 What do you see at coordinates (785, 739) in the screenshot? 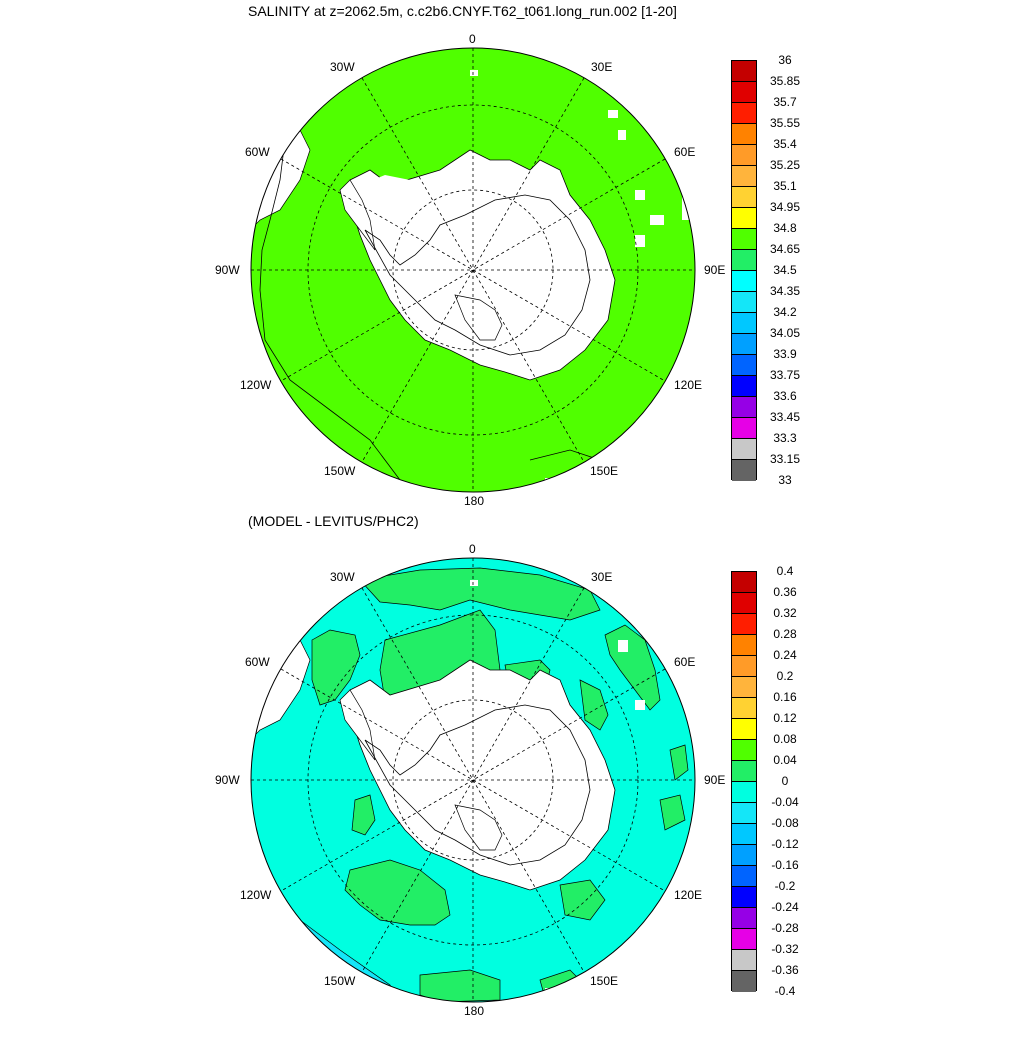
I see `colorbar-tick-label: 0.08` at bounding box center [785, 739].